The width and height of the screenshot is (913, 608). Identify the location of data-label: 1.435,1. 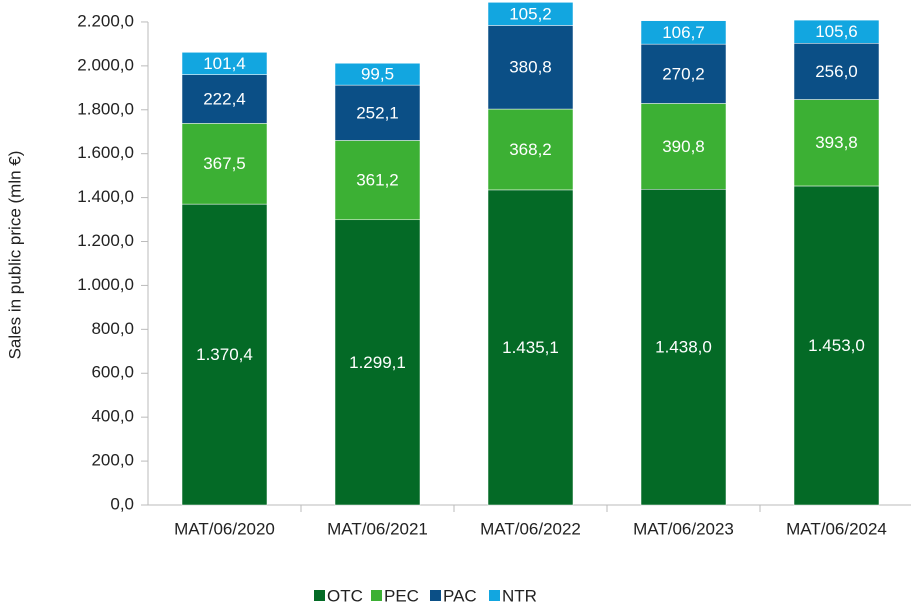
(530, 347).